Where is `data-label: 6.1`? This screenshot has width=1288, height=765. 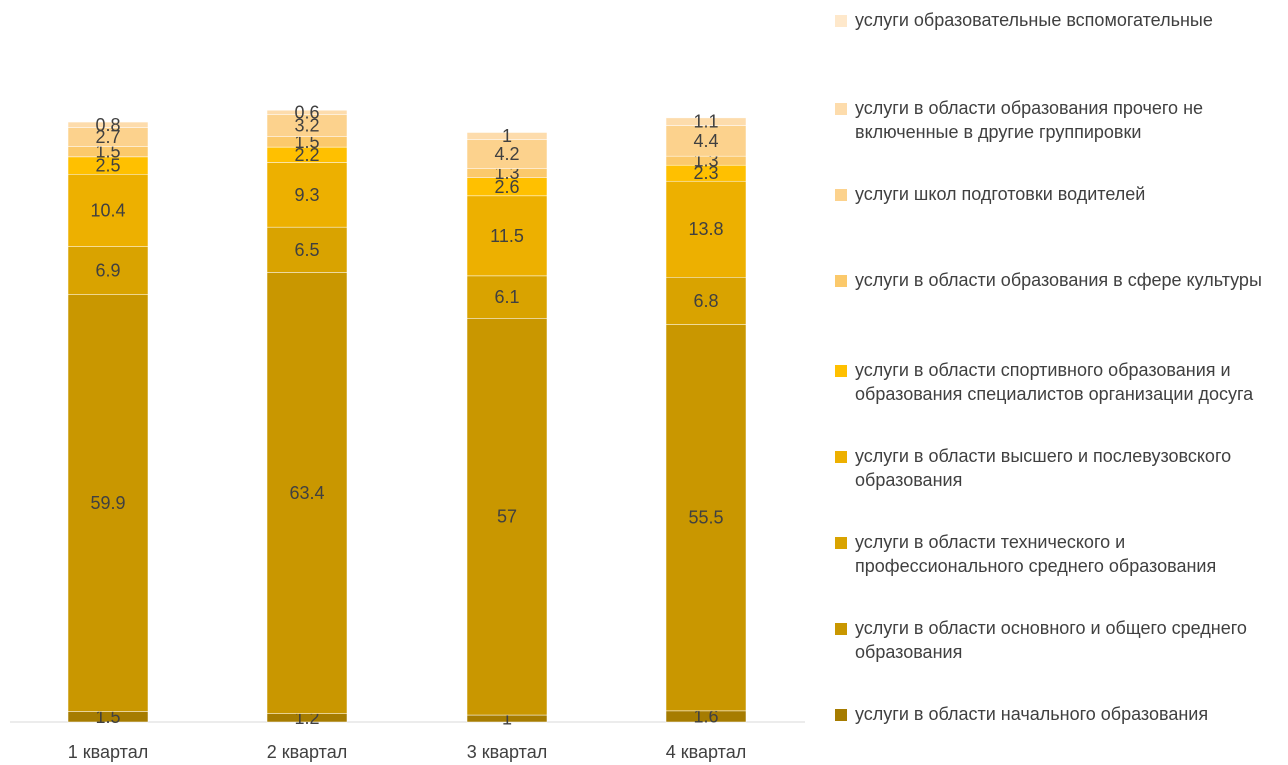
data-label: 6.1 is located at coordinates (506, 297).